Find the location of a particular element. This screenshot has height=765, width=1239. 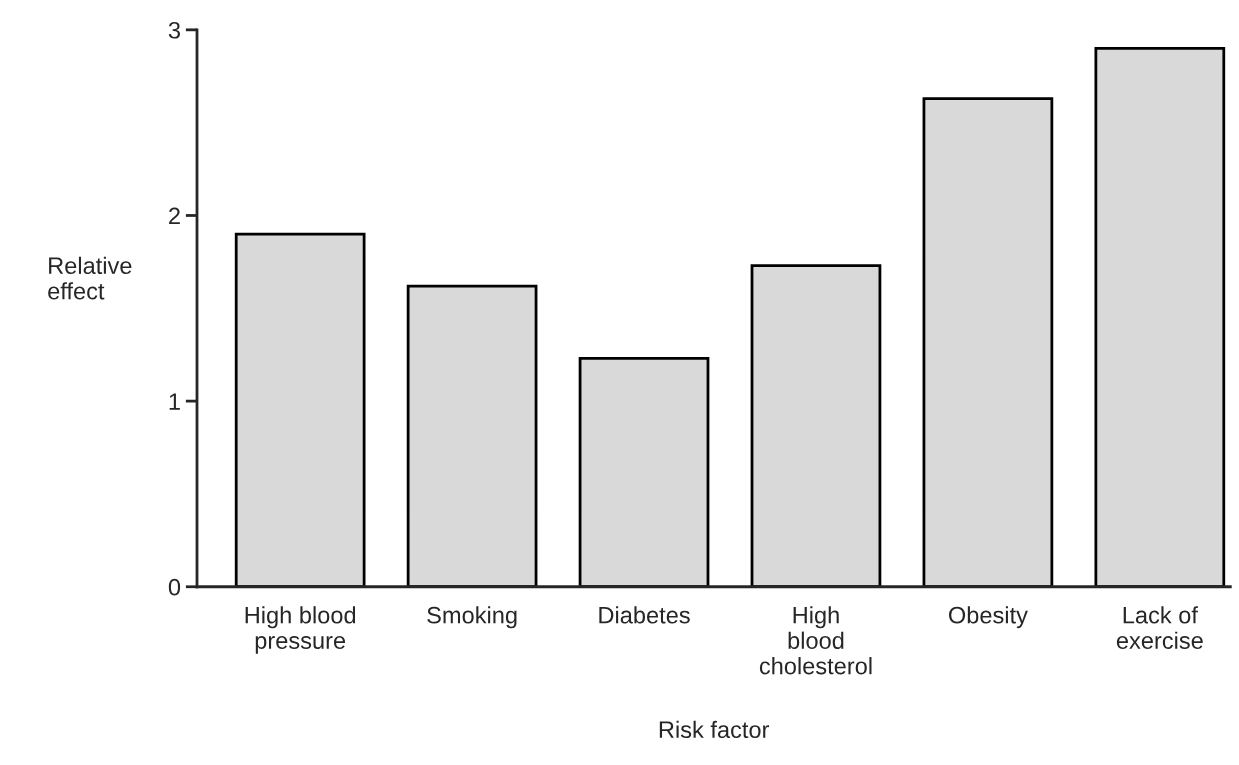

y-axis-title: Relative effect is located at coordinates (90, 278).